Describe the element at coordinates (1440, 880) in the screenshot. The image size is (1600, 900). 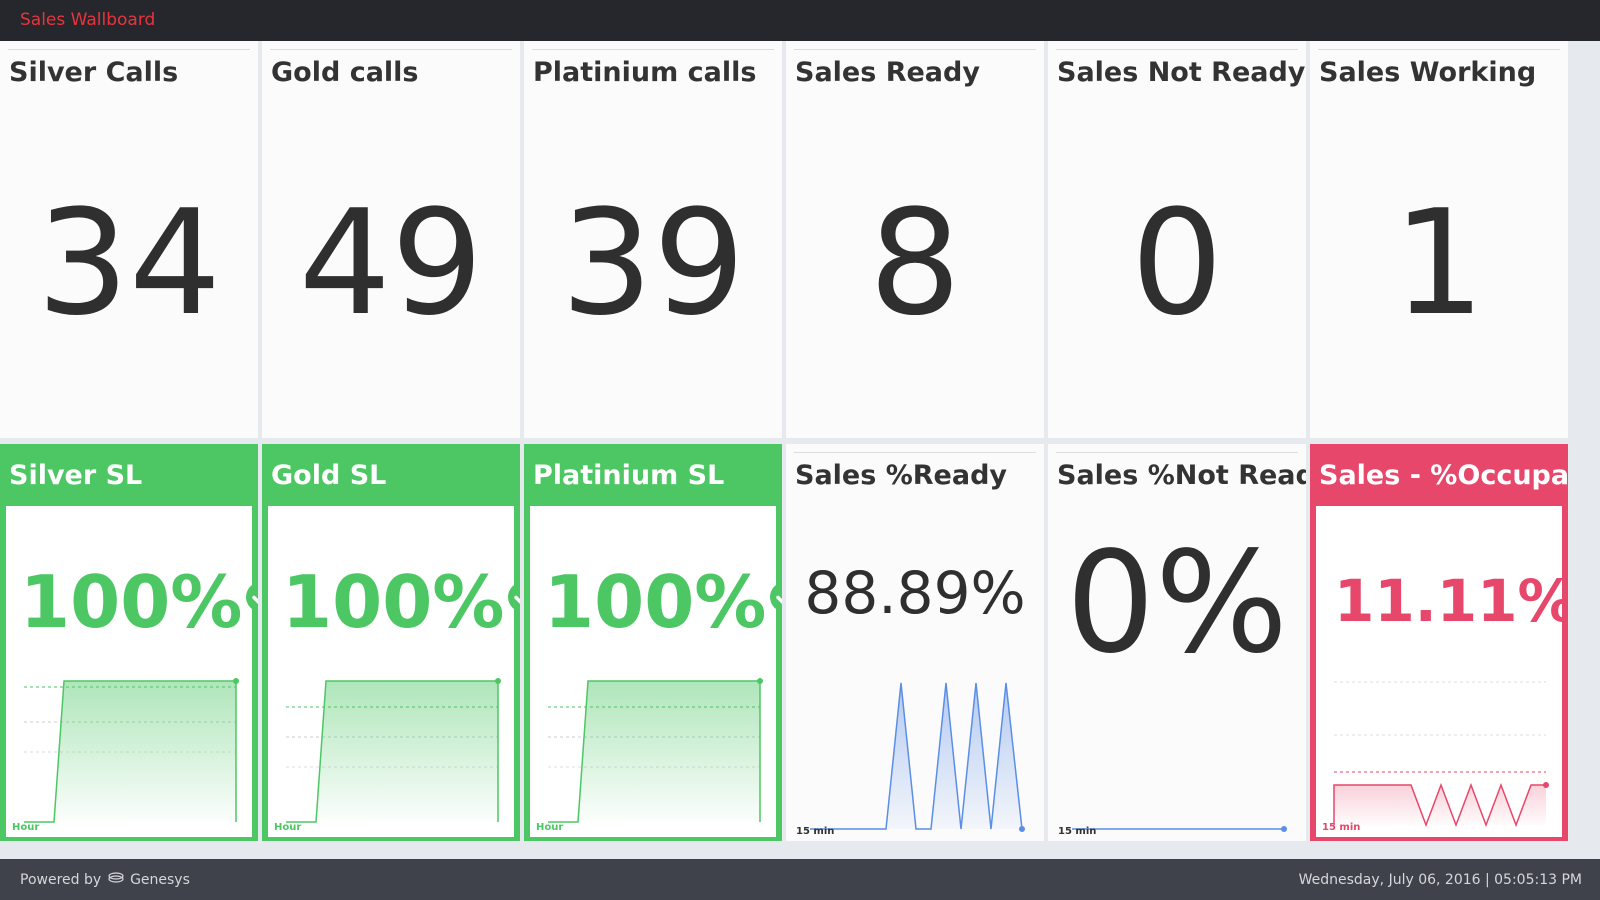
I see `datetime-display: Wednesday, July 06, 2016 | 05:05:13 PM` at that location.